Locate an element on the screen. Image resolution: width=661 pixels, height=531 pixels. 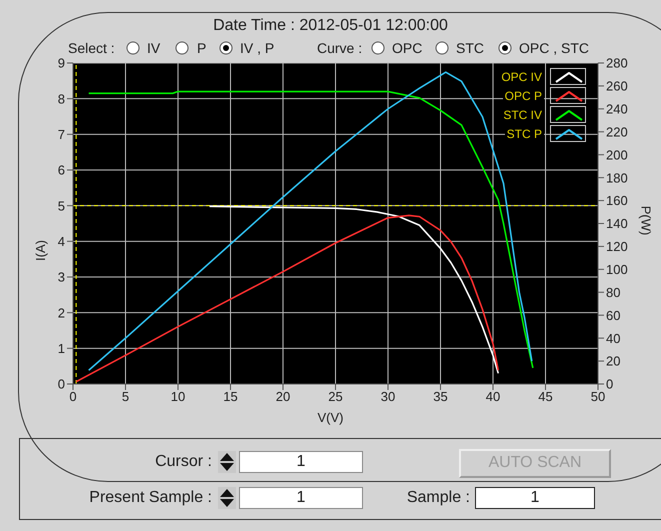
text: Present Sample : is located at coordinates (150, 498).